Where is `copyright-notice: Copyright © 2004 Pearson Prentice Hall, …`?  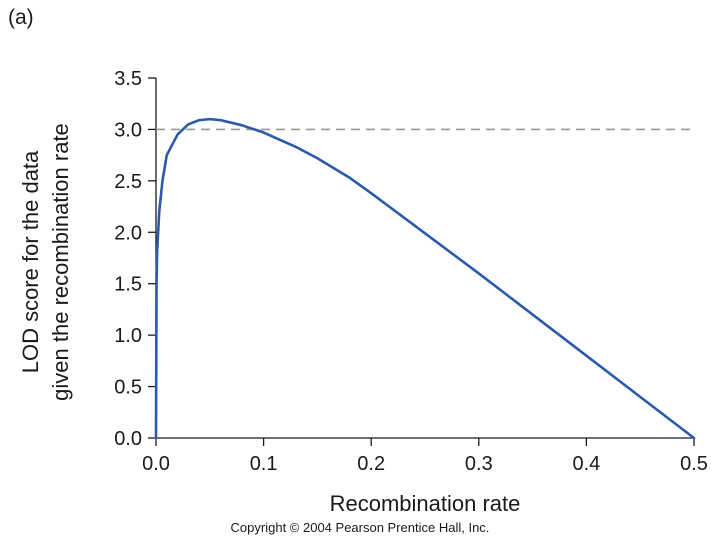 copyright-notice: Copyright © 2004 Pearson Prentice Hall, … is located at coordinates (360, 527).